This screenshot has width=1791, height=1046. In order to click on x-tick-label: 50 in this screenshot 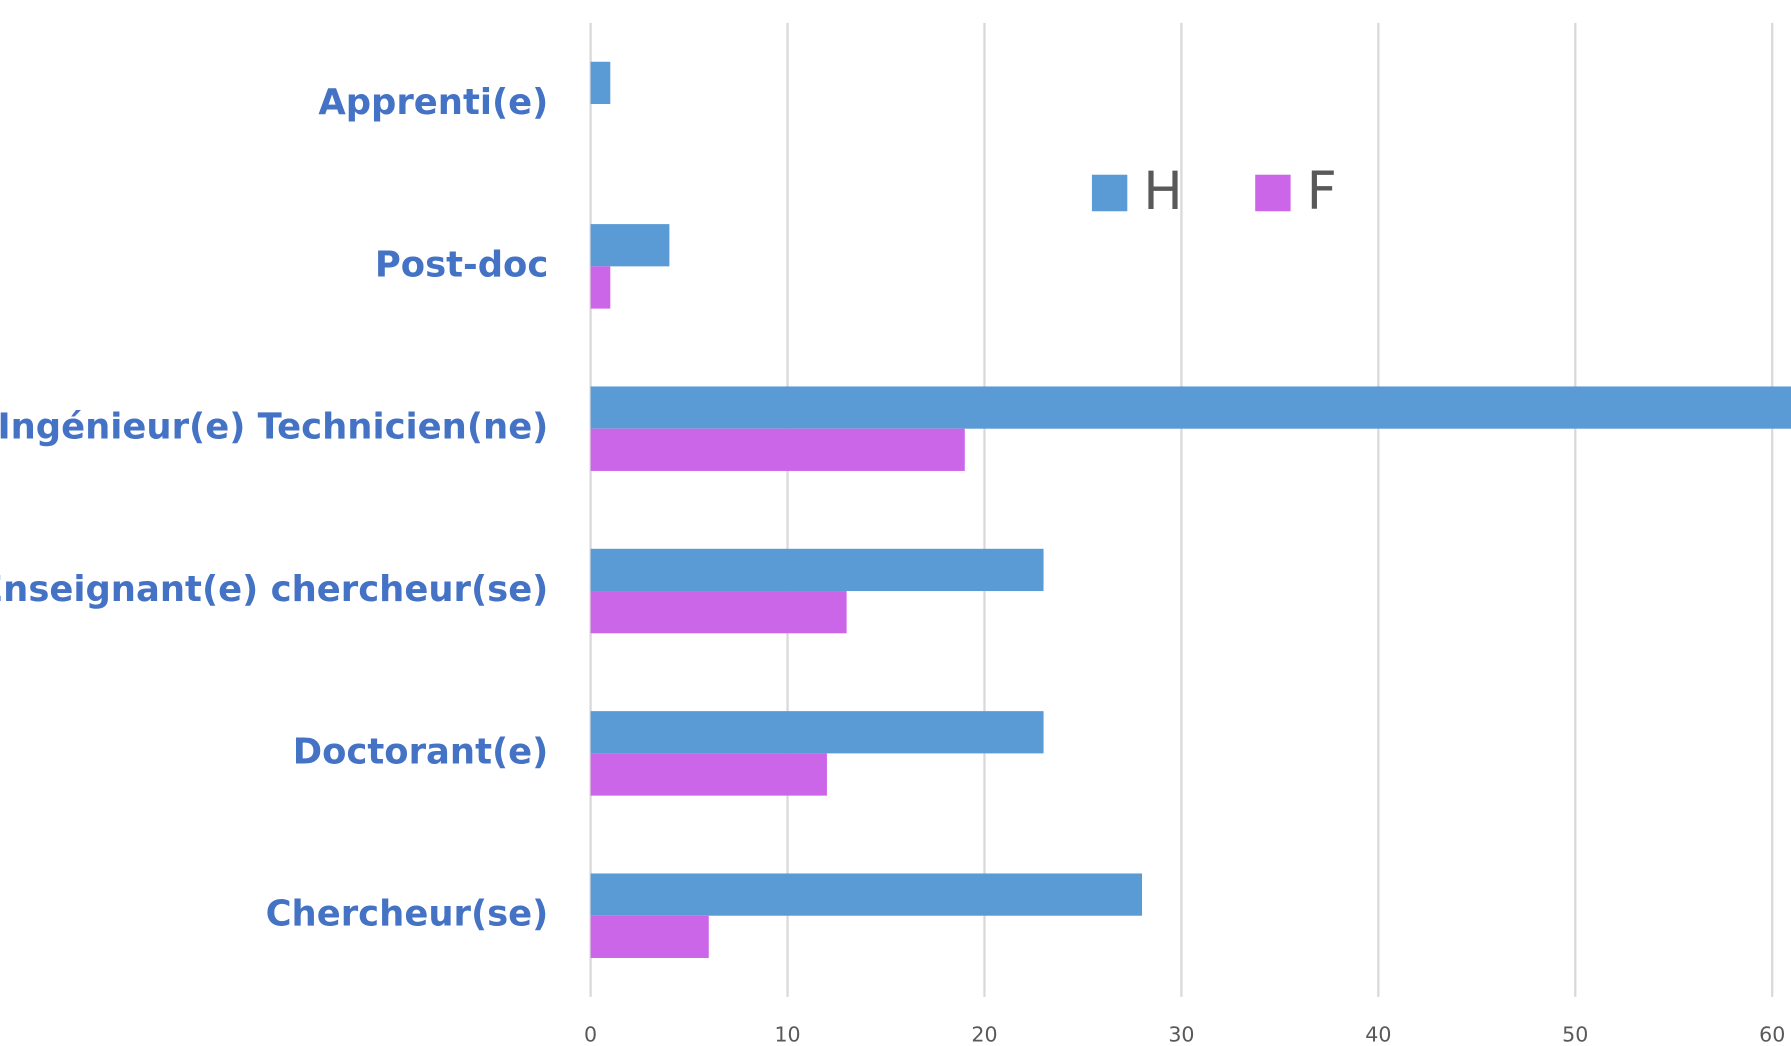, I will do `click(1575, 1034)`.